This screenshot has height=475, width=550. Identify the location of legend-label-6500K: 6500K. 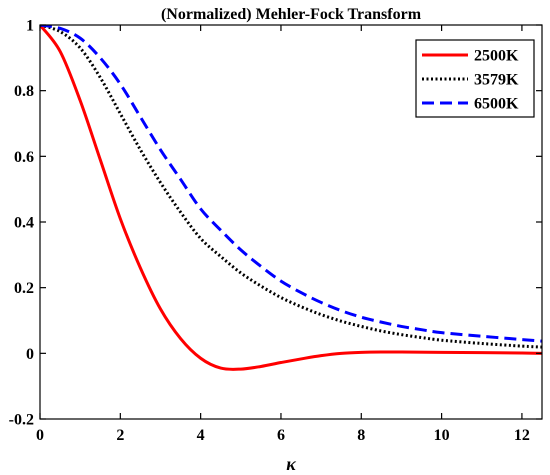
(496, 104).